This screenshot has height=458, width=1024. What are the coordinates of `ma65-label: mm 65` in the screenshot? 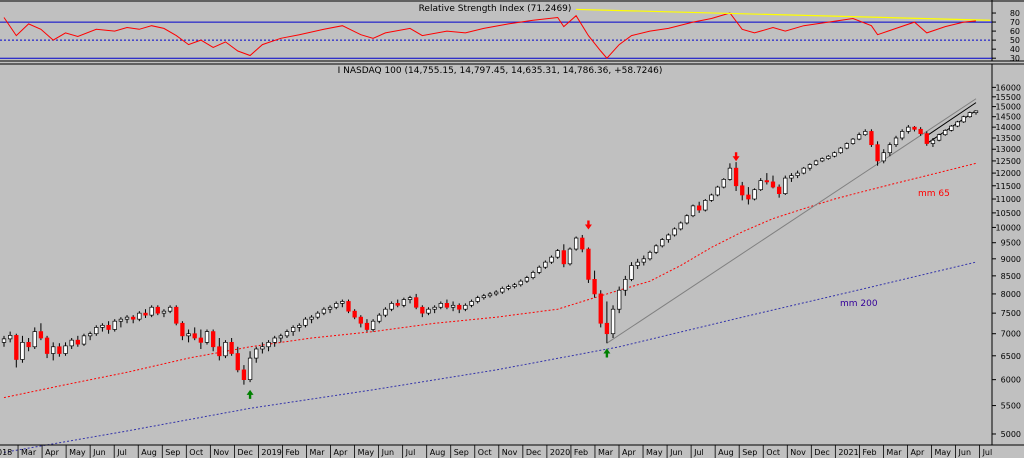 It's located at (934, 194).